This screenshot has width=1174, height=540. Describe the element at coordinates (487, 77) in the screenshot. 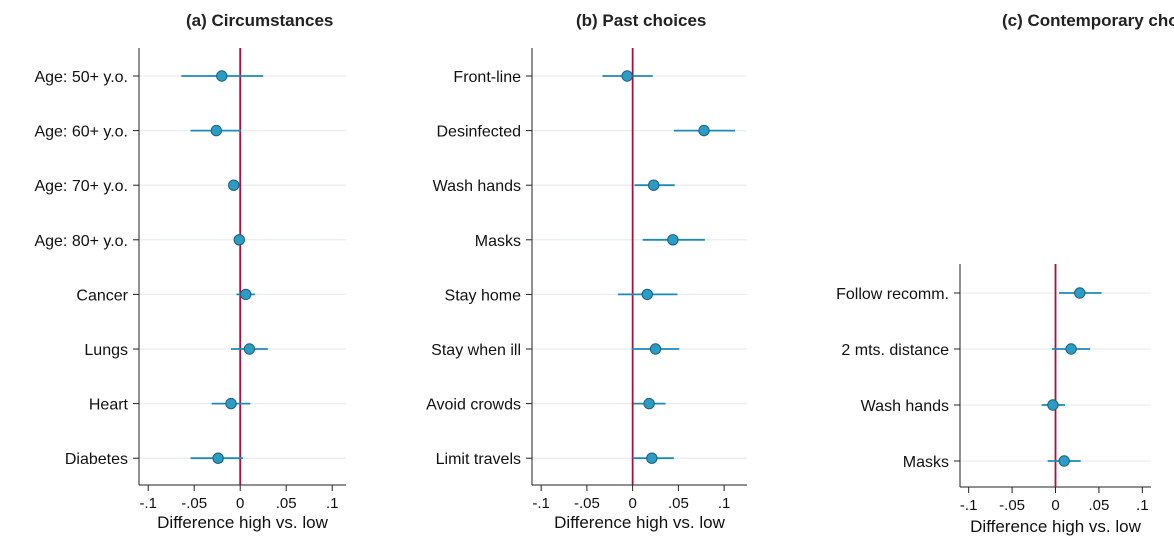

I see `y-tick-label: Front-line` at that location.